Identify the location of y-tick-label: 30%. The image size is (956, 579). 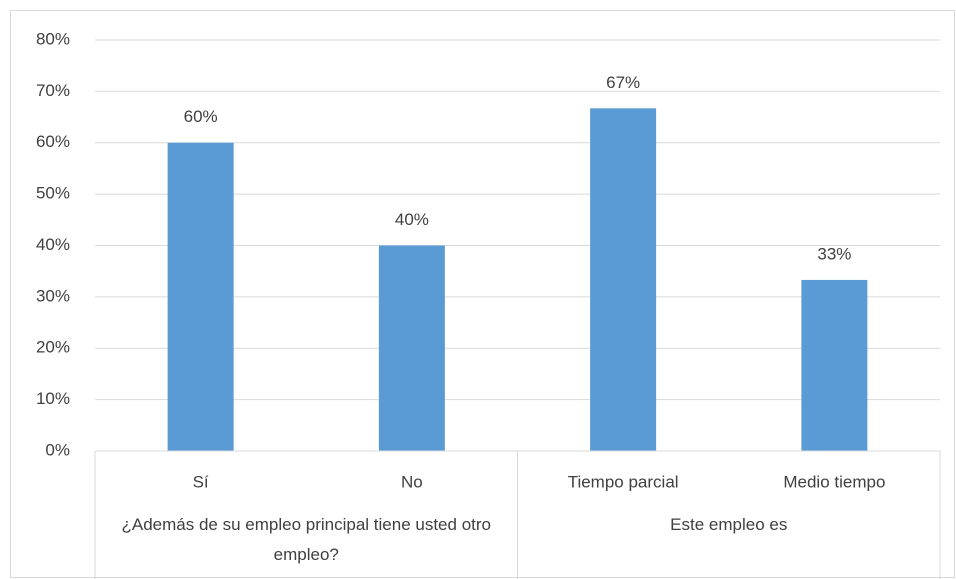
(53, 295).